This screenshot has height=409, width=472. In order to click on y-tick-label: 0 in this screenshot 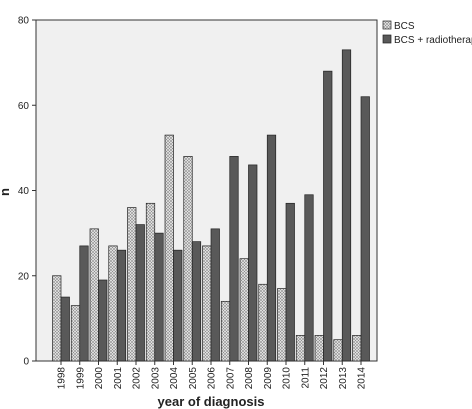, I will do `click(26, 362)`.